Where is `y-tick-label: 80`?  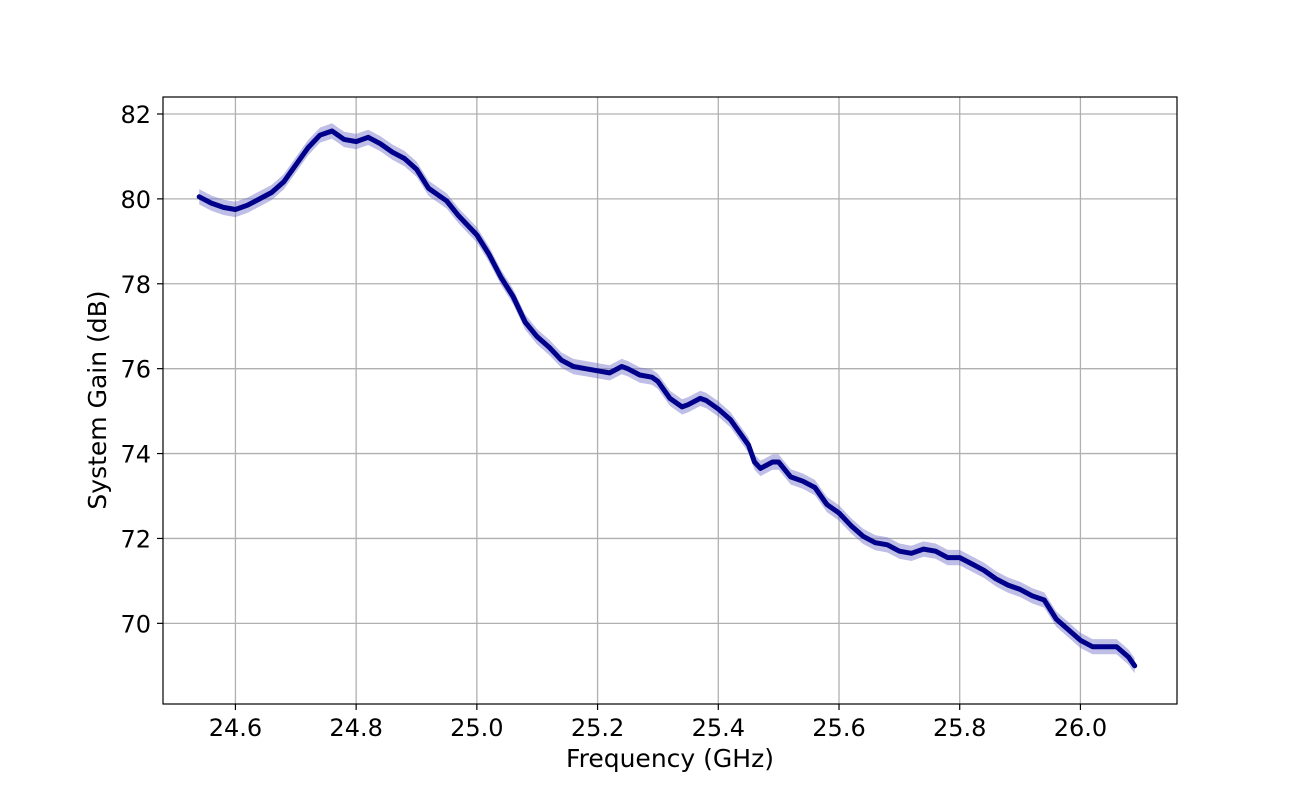
y-tick-label: 80 is located at coordinates (135, 200).